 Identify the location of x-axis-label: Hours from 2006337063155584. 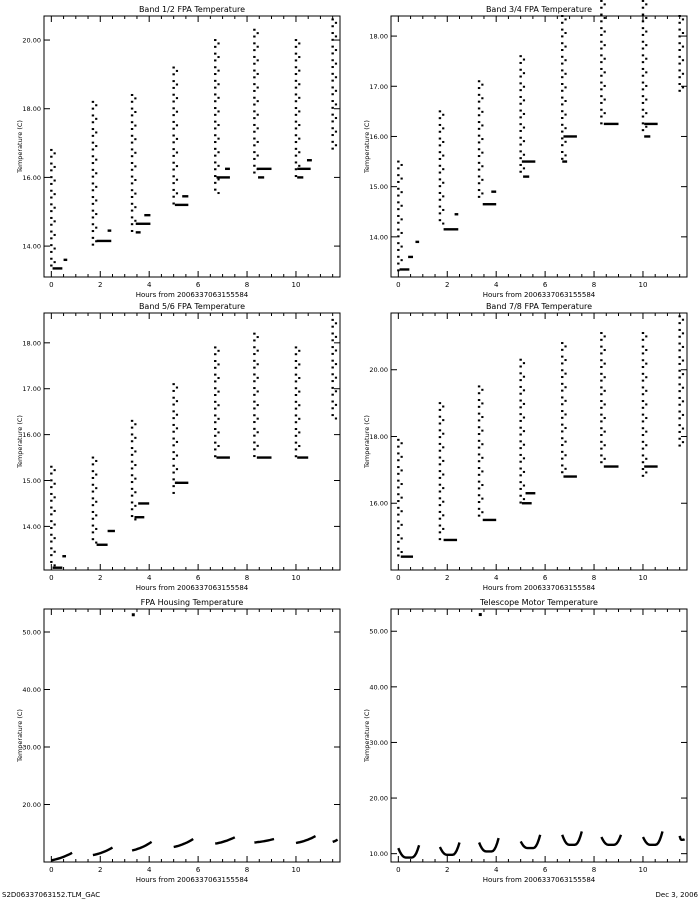
(192, 880).